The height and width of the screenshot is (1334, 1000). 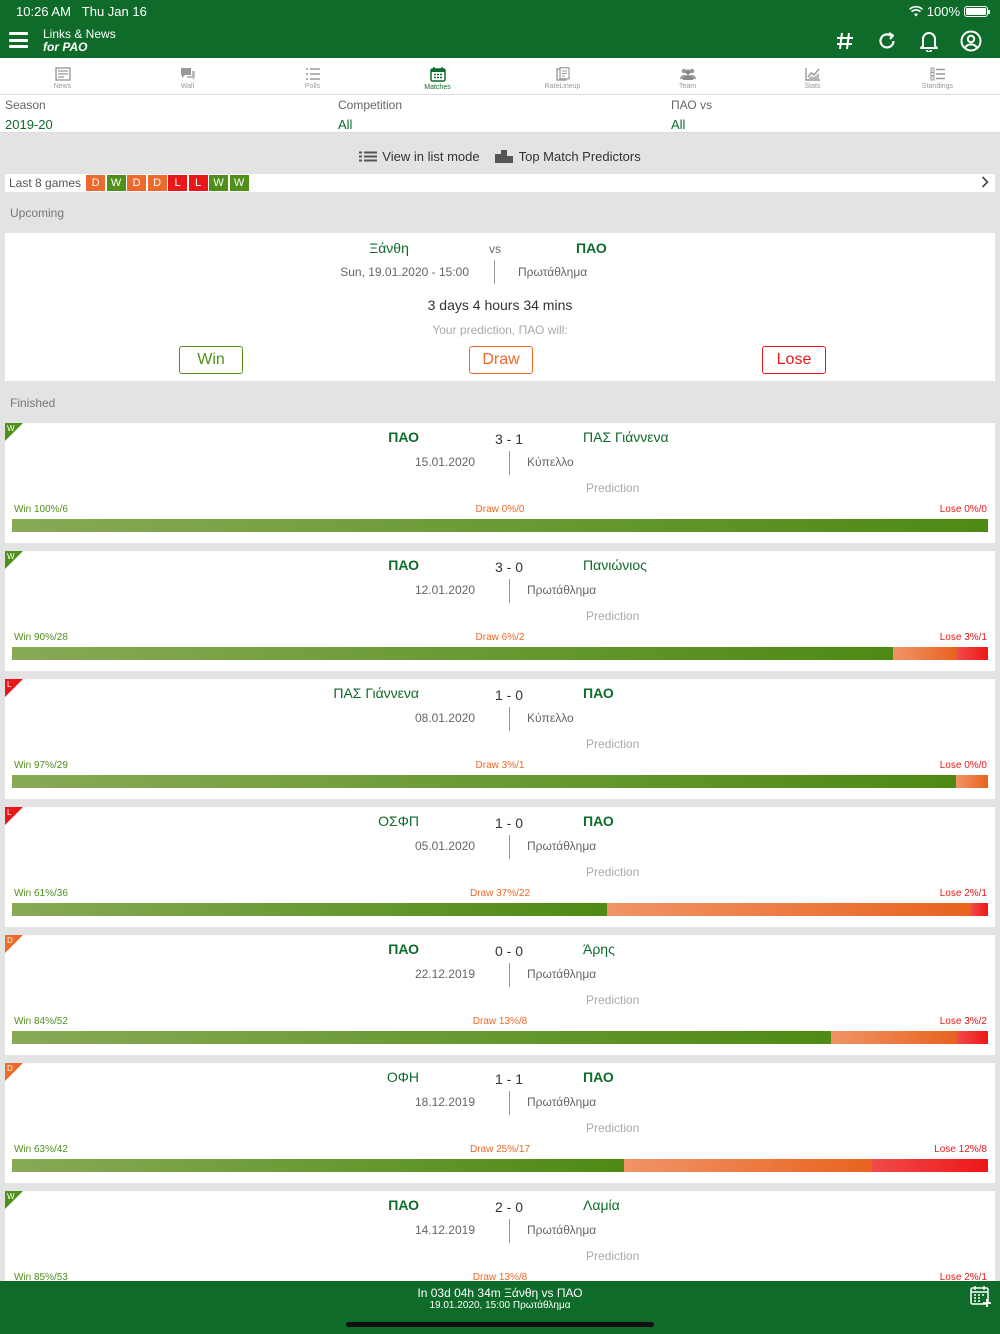 What do you see at coordinates (579, 156) in the screenshot?
I see `top-predictors-label: Top Match Predictors` at bounding box center [579, 156].